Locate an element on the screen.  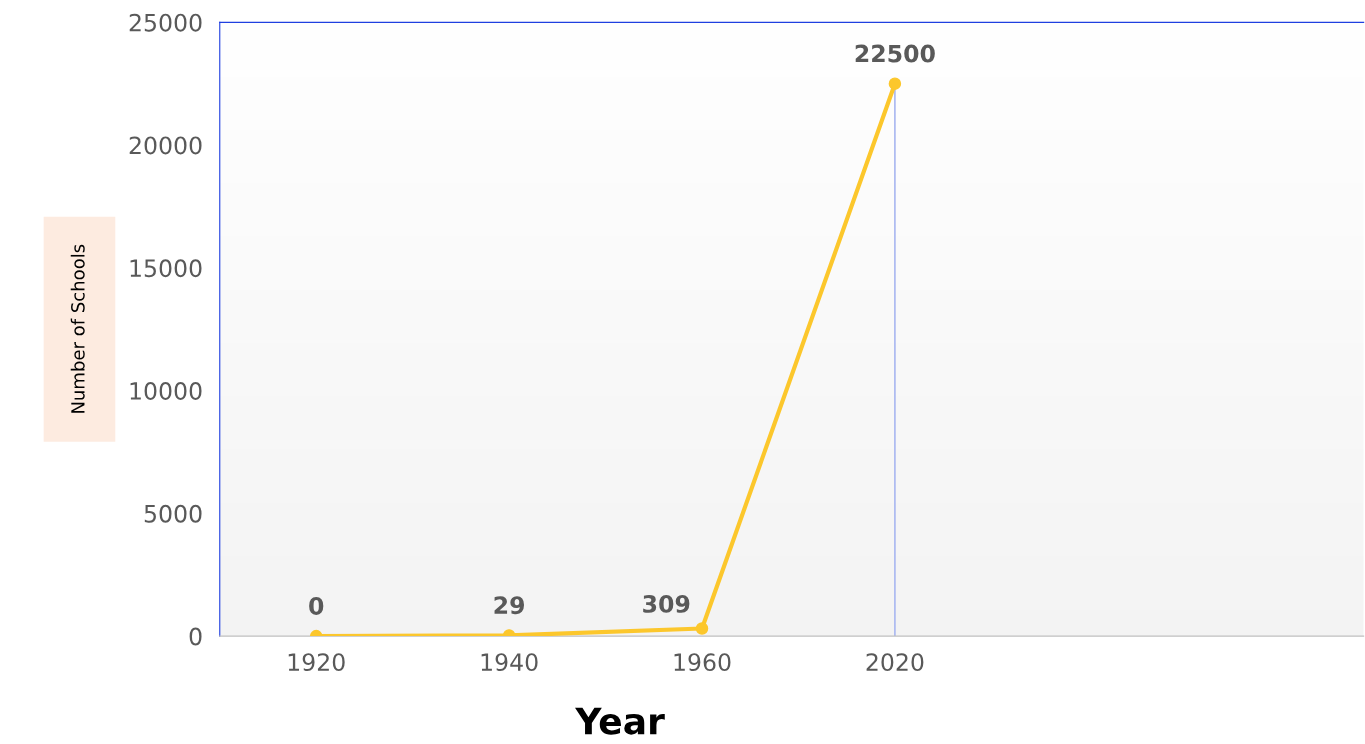
x-tick-label: 1960 is located at coordinates (702, 662).